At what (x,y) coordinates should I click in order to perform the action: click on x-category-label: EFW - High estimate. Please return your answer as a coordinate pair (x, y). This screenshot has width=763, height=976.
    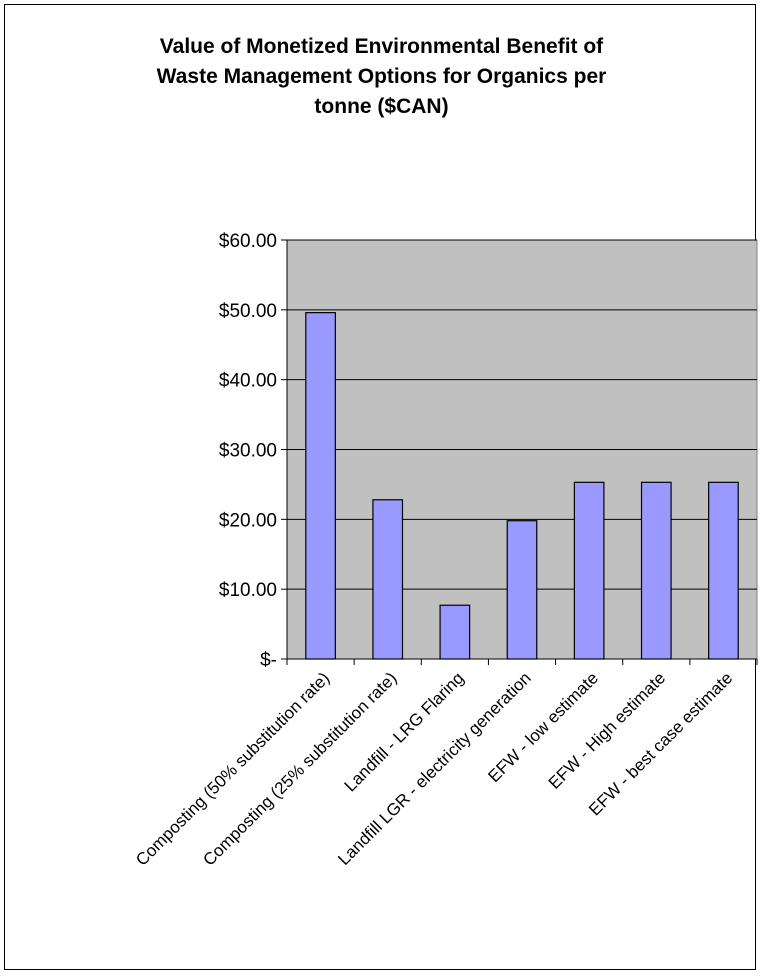
    Looking at the image, I should click on (607, 730).